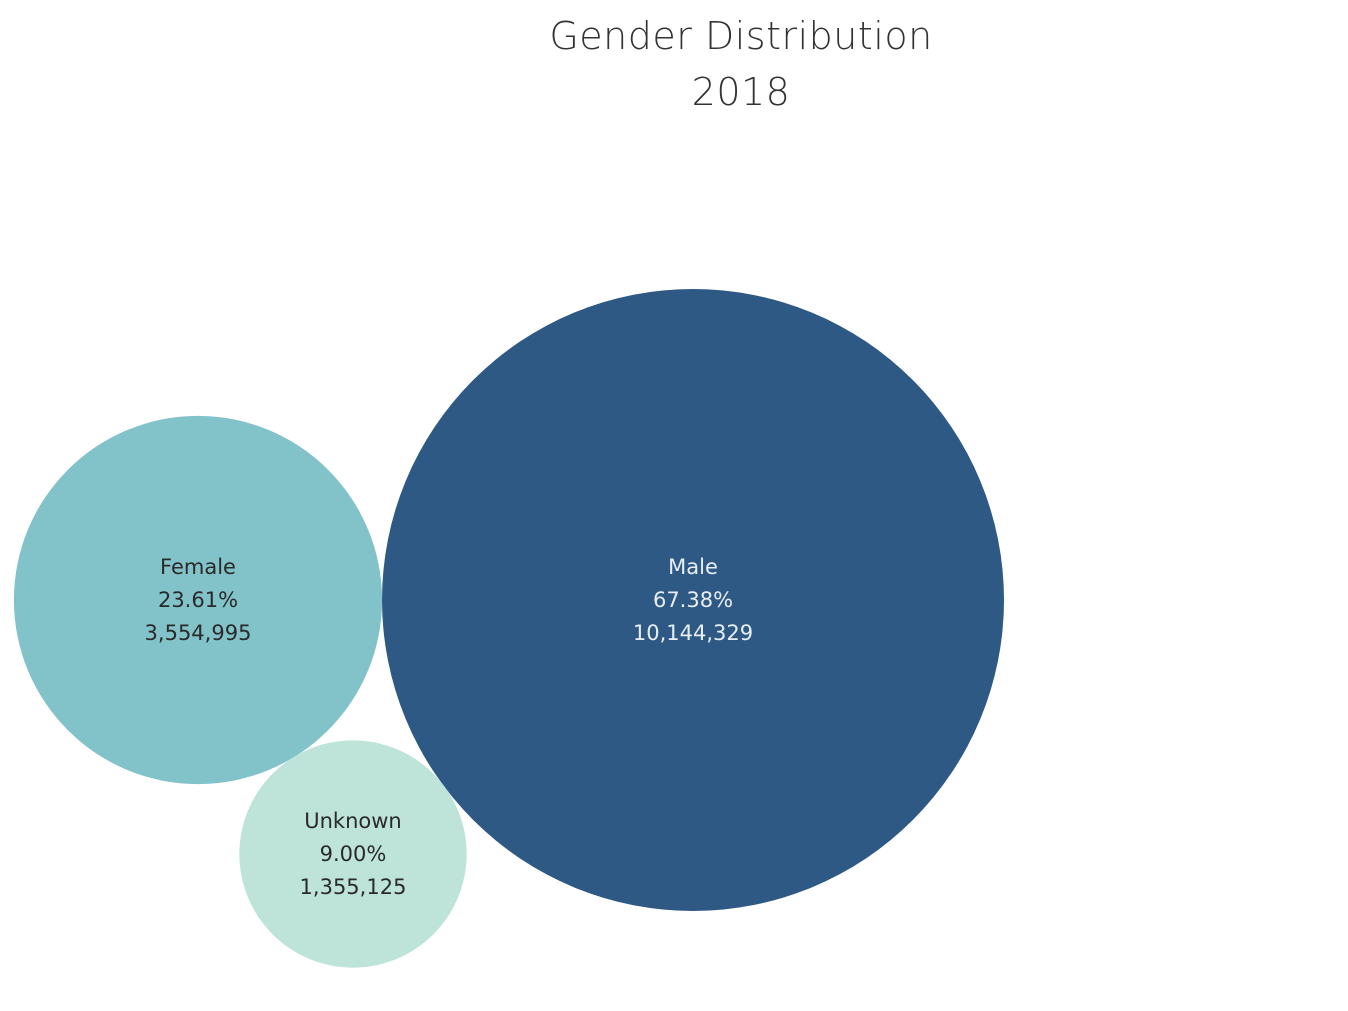 This screenshot has height=1011, width=1348. I want to click on chart-title: Gender Distribution, so click(741, 36).